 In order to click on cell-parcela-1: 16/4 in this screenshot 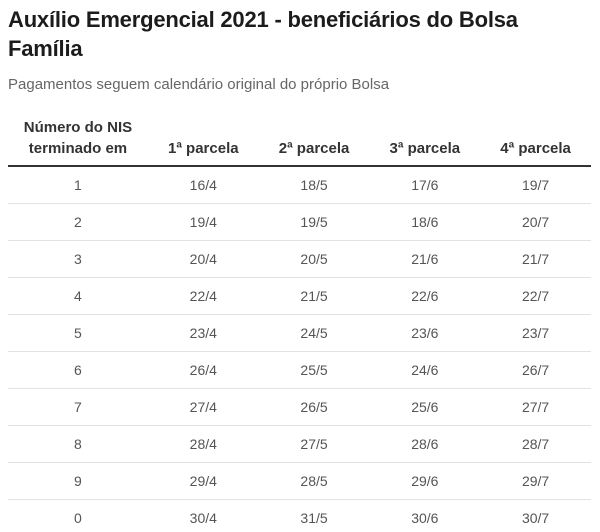, I will do `click(203, 184)`.